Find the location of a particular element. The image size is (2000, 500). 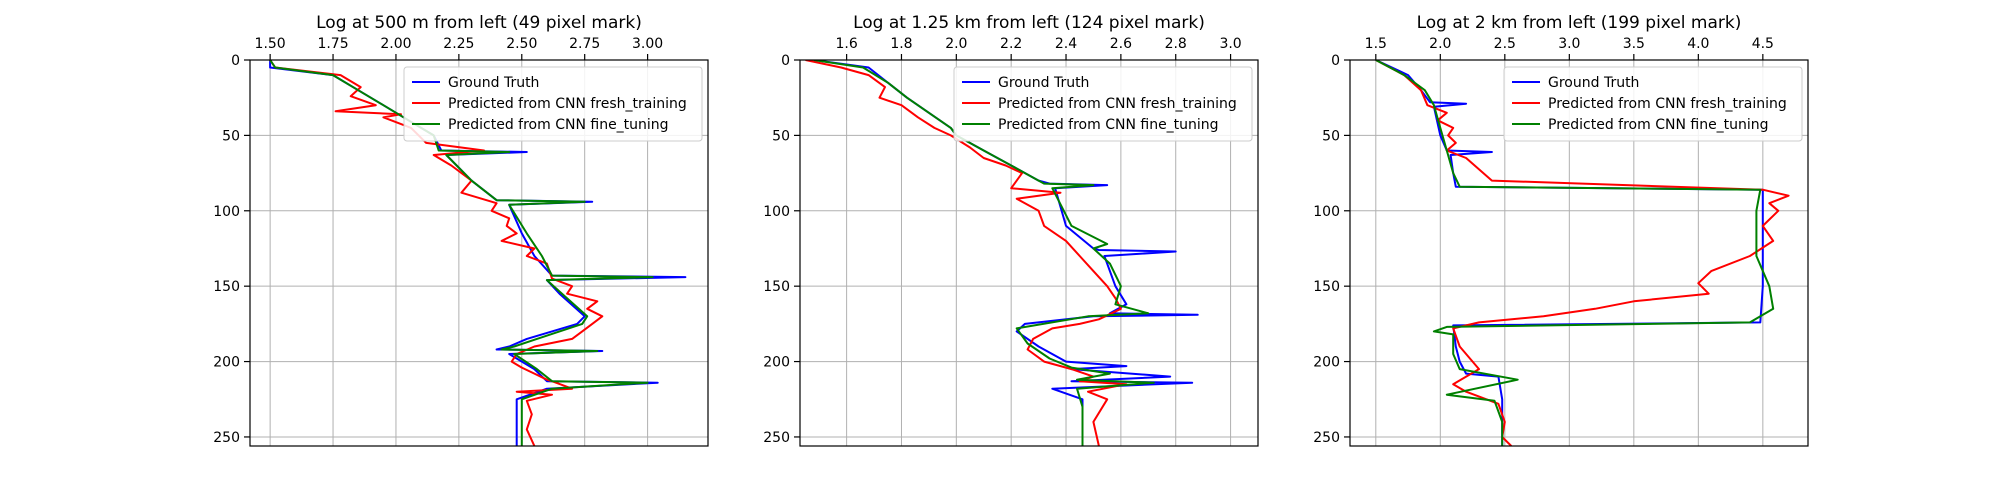

x-tick-label: 3.5 is located at coordinates (1634, 44).